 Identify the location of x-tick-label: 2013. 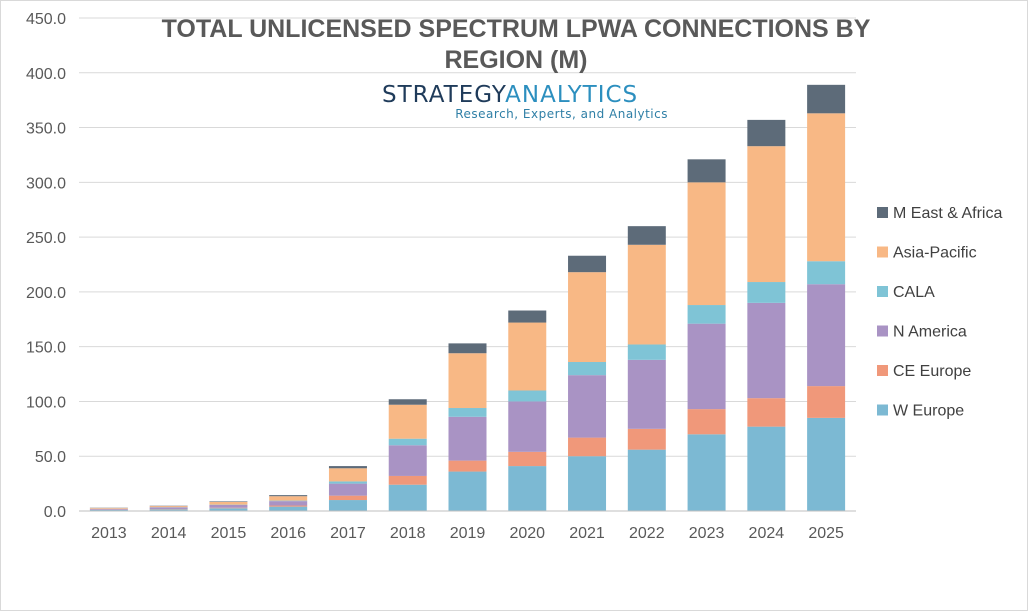
(109, 533).